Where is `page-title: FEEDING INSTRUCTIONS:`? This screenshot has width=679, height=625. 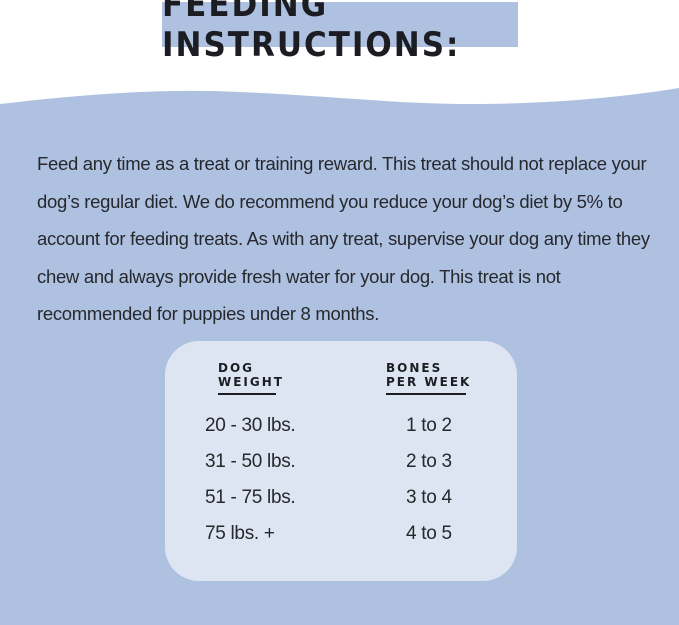
page-title: FEEDING INSTRUCTIONS: is located at coordinates (311, 32).